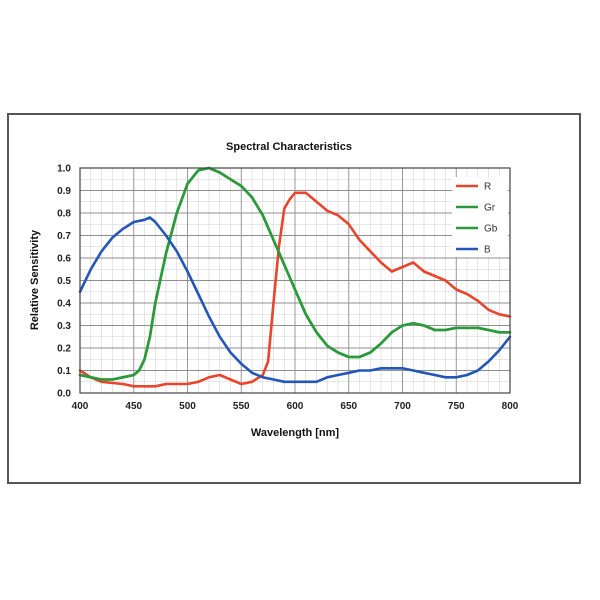 Image resolution: width=600 pixels, height=600 pixels. What do you see at coordinates (64, 236) in the screenshot?
I see `y-tick-label: 0.7` at bounding box center [64, 236].